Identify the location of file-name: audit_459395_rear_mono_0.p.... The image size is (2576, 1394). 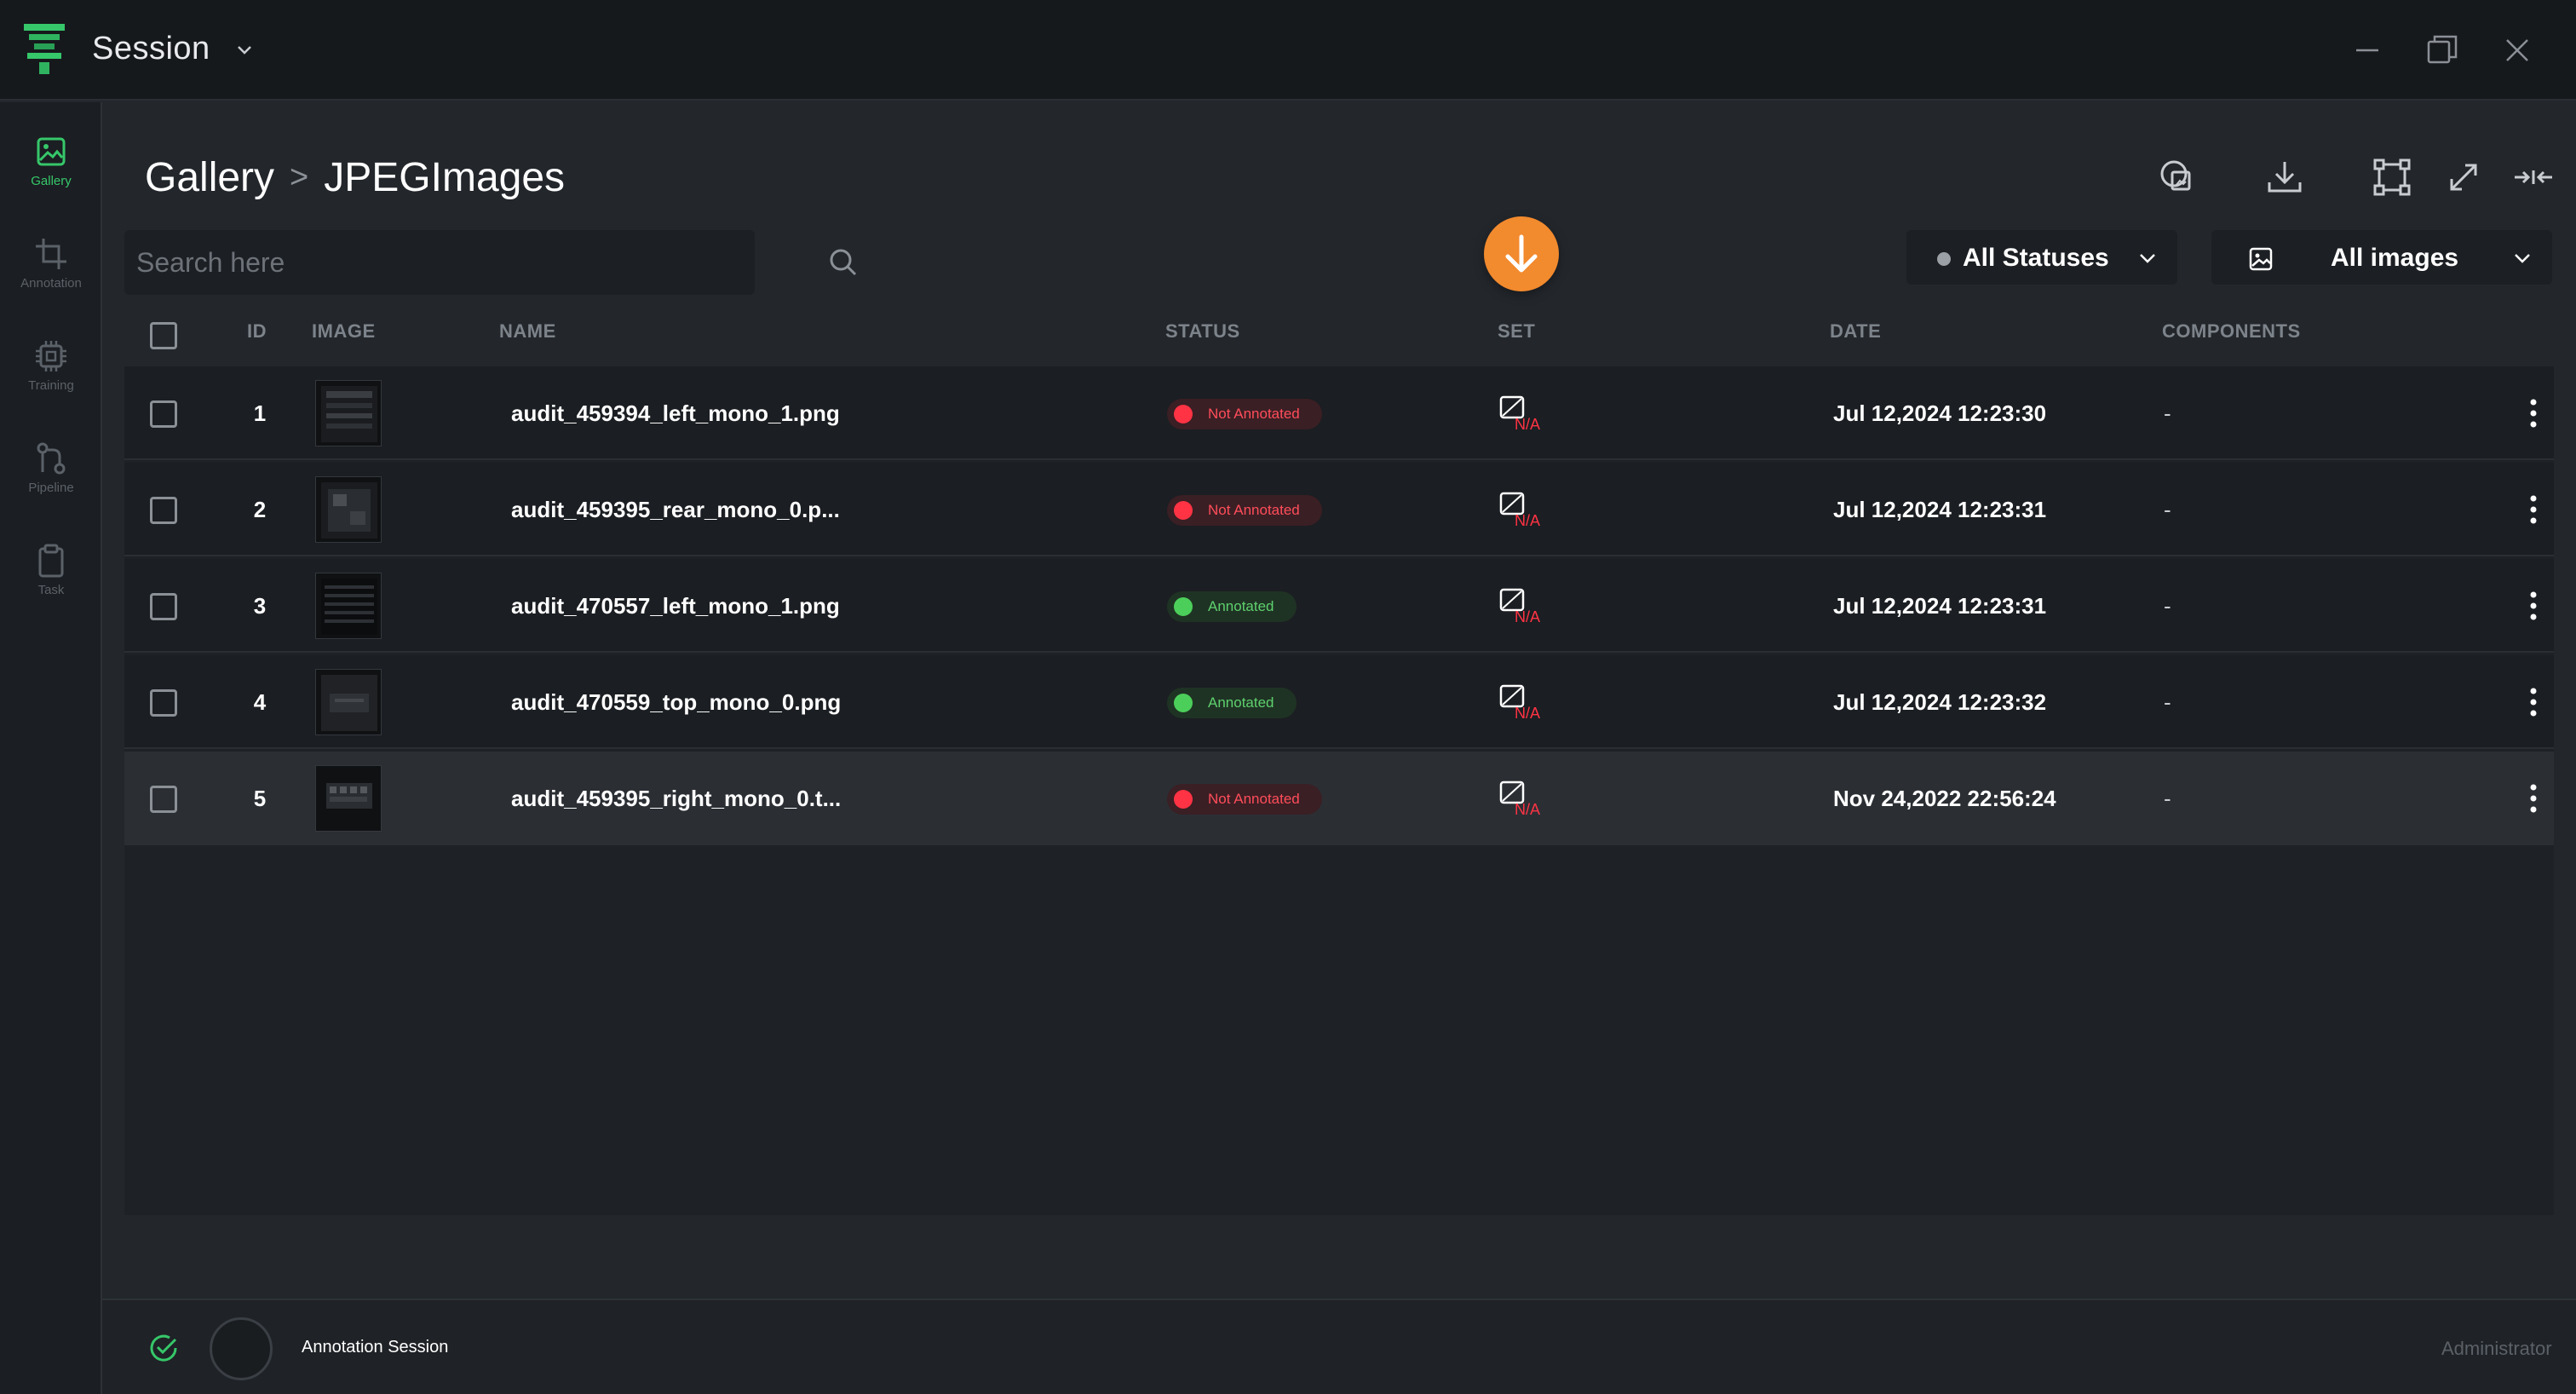
(675, 509).